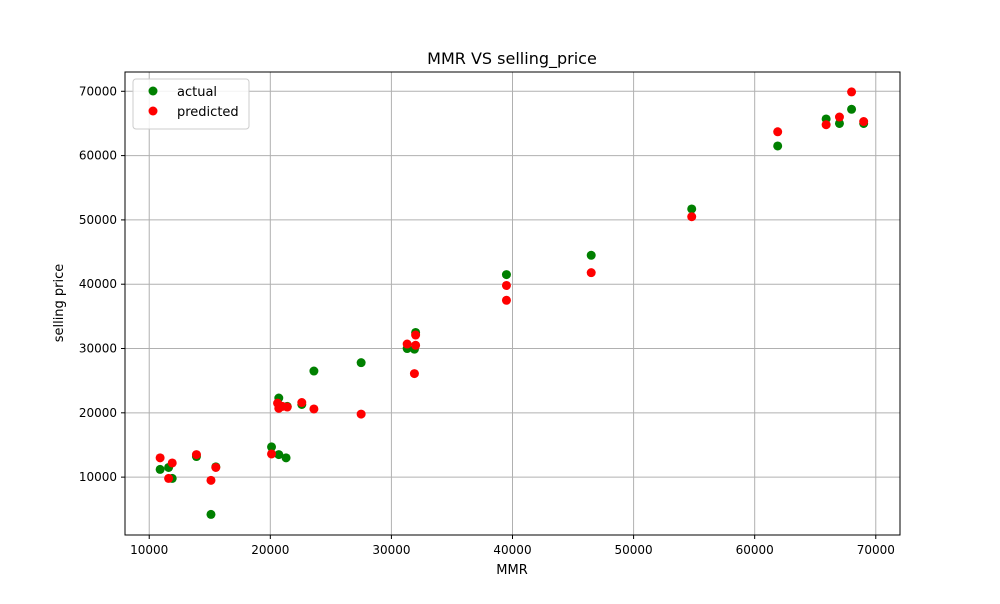  Describe the element at coordinates (512, 550) in the screenshot. I see `x-tick-label: 40000` at that location.